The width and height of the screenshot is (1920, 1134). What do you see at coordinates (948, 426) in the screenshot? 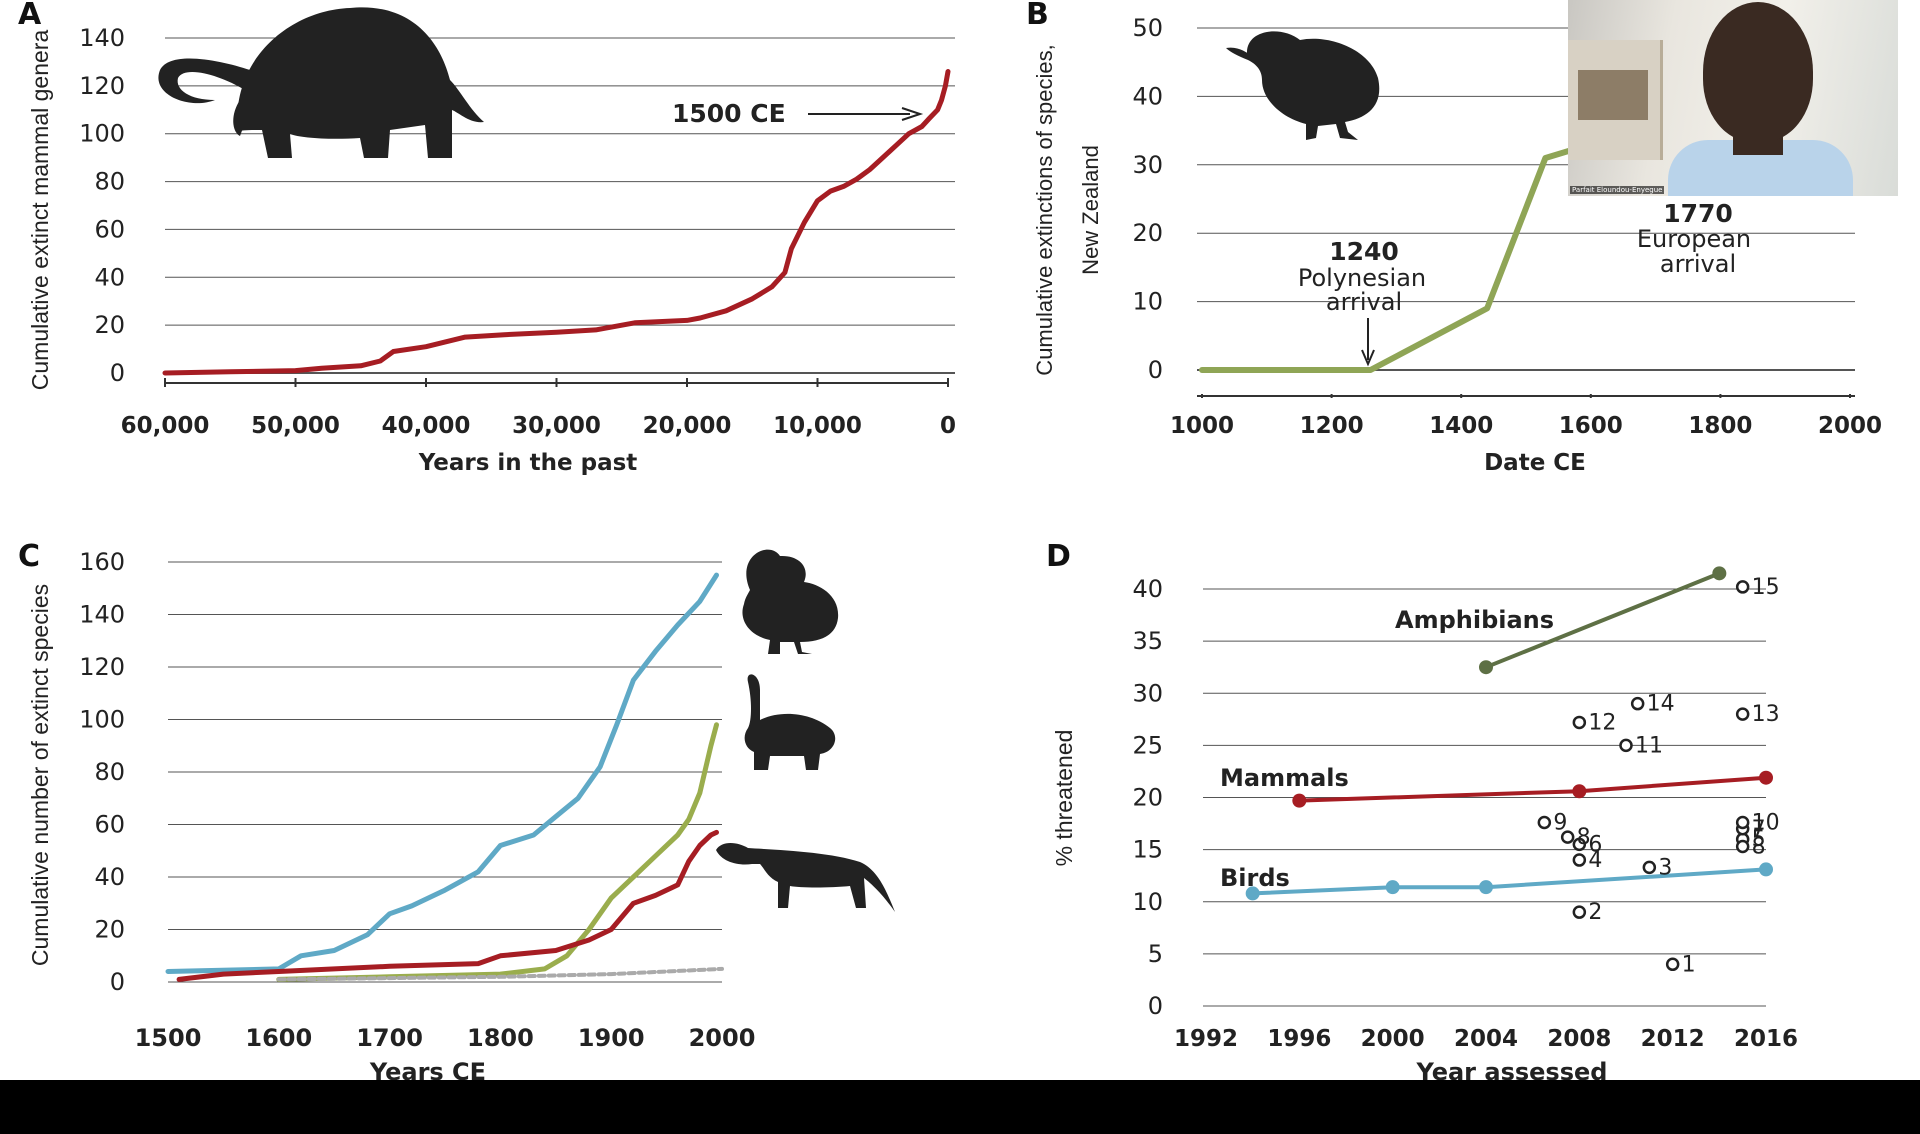
I see `panel-a-xtick-label: 0` at bounding box center [948, 426].